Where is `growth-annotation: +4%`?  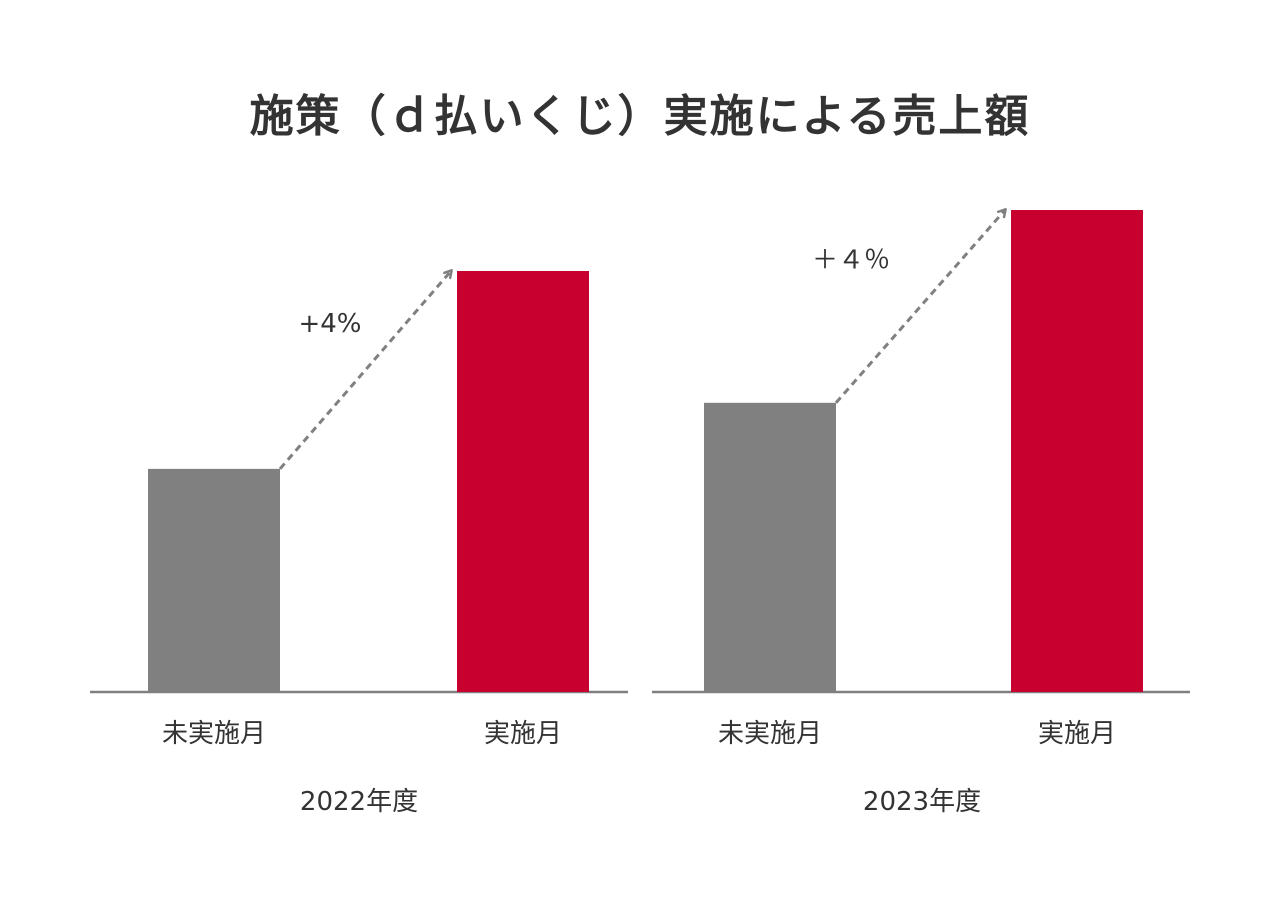 growth-annotation: +4% is located at coordinates (329, 324).